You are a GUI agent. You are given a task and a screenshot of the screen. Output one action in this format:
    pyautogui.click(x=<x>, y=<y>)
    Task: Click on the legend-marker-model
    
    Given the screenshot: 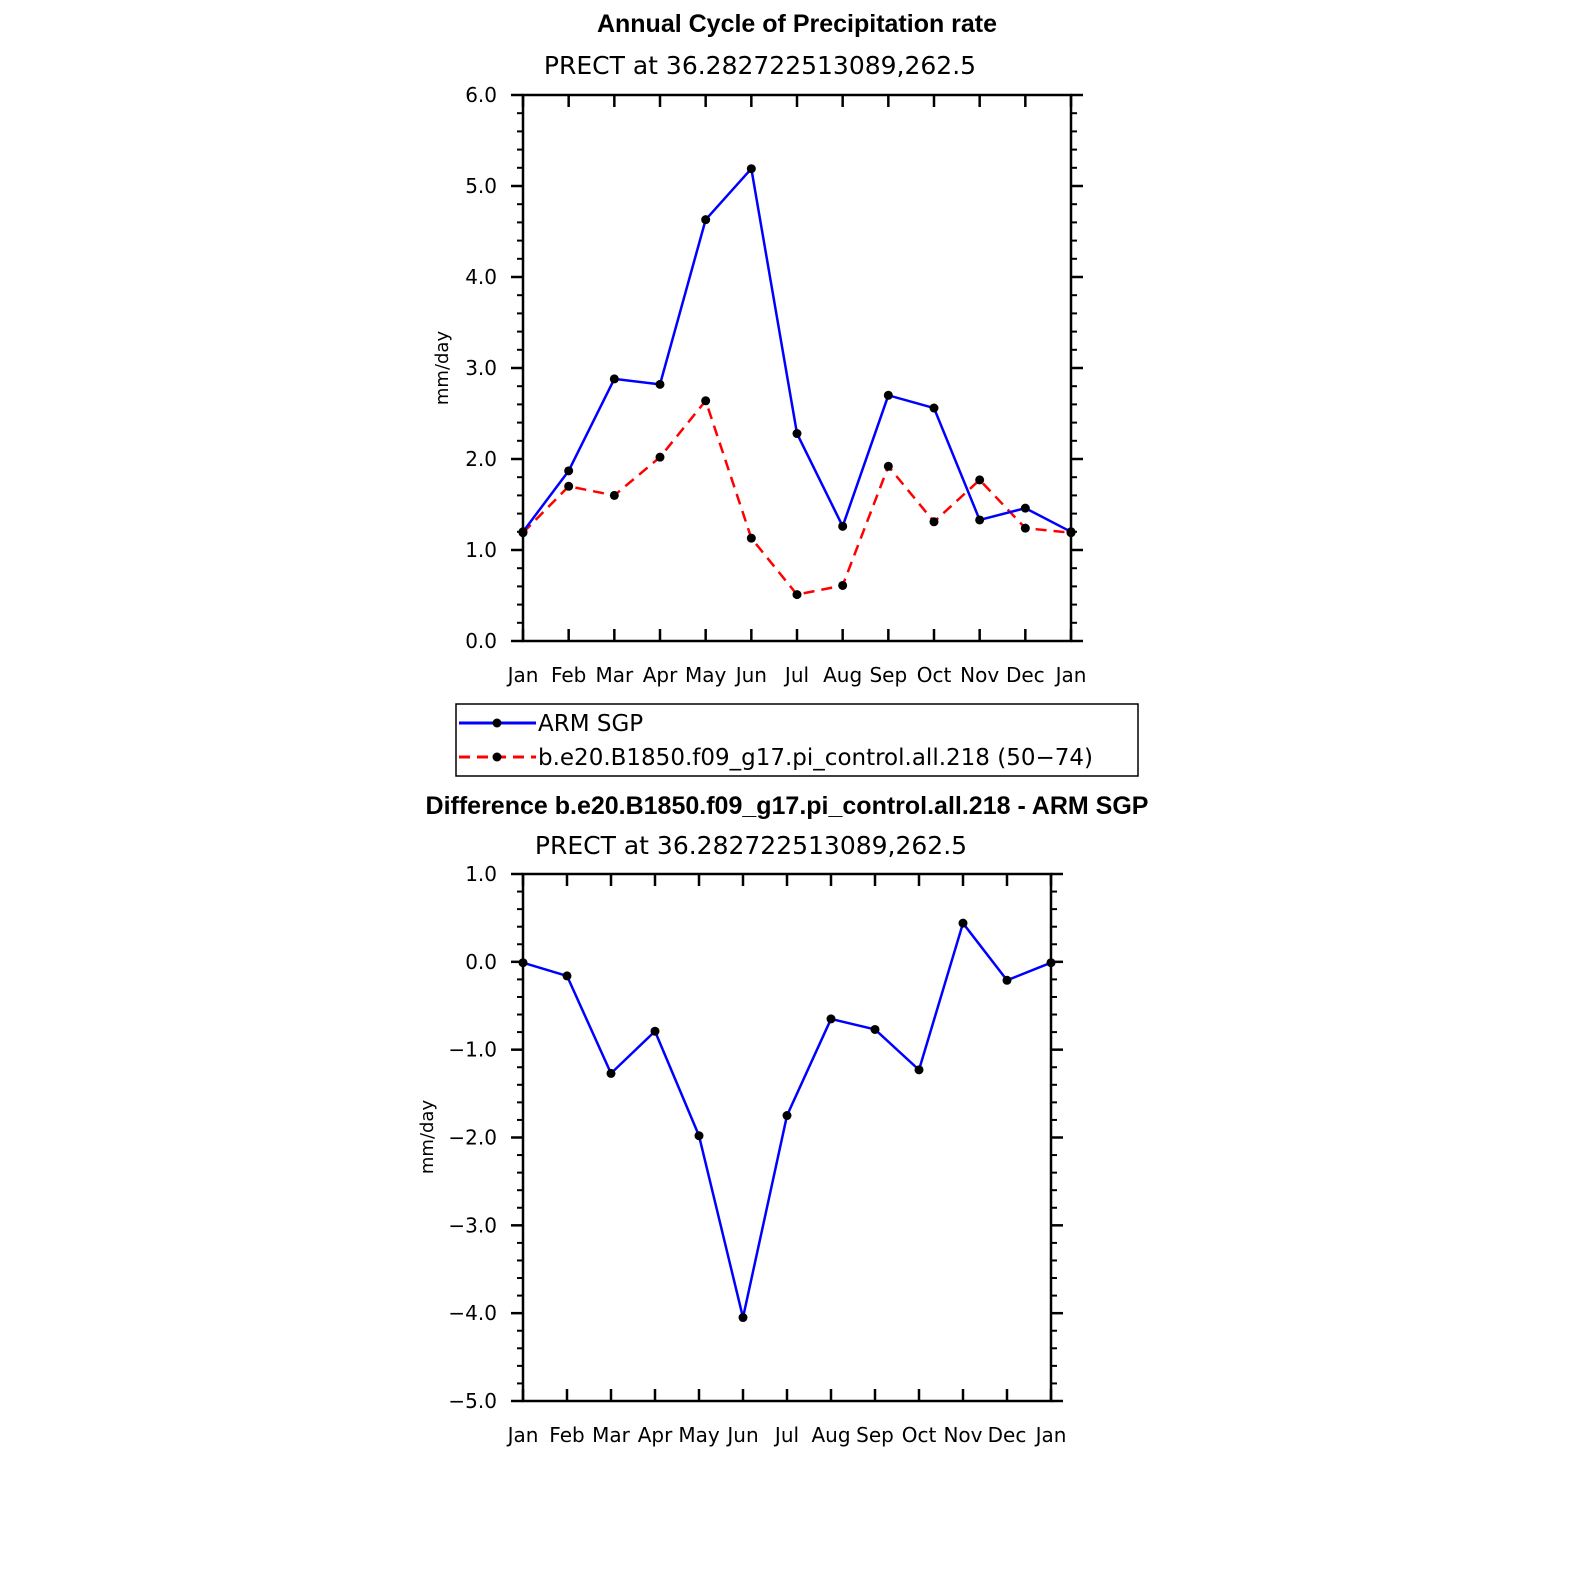 What is the action you would take?
    pyautogui.click(x=497, y=757)
    